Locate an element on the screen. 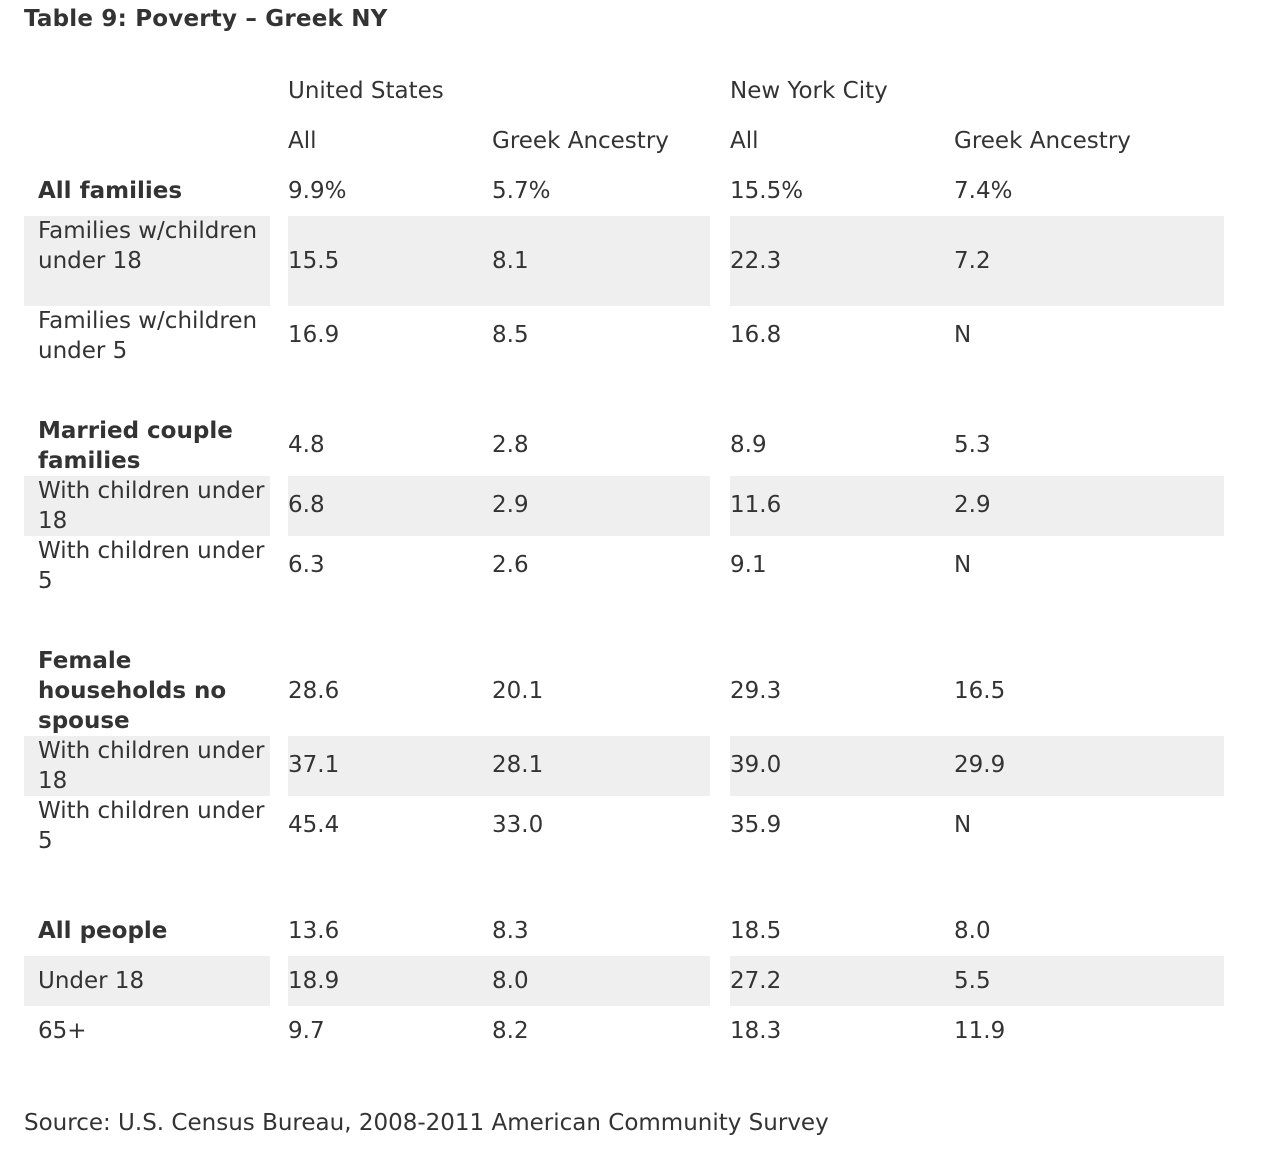 The height and width of the screenshot is (1176, 1270). table-cell: 11.6 is located at coordinates (756, 505).